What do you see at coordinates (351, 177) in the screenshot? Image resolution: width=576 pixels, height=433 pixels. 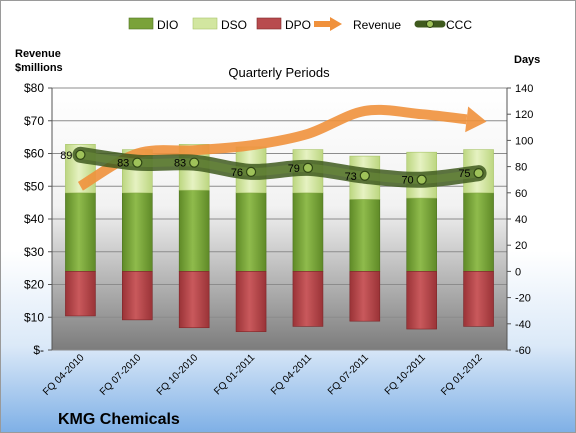 I see `ccc-data-label: 73` at bounding box center [351, 177].